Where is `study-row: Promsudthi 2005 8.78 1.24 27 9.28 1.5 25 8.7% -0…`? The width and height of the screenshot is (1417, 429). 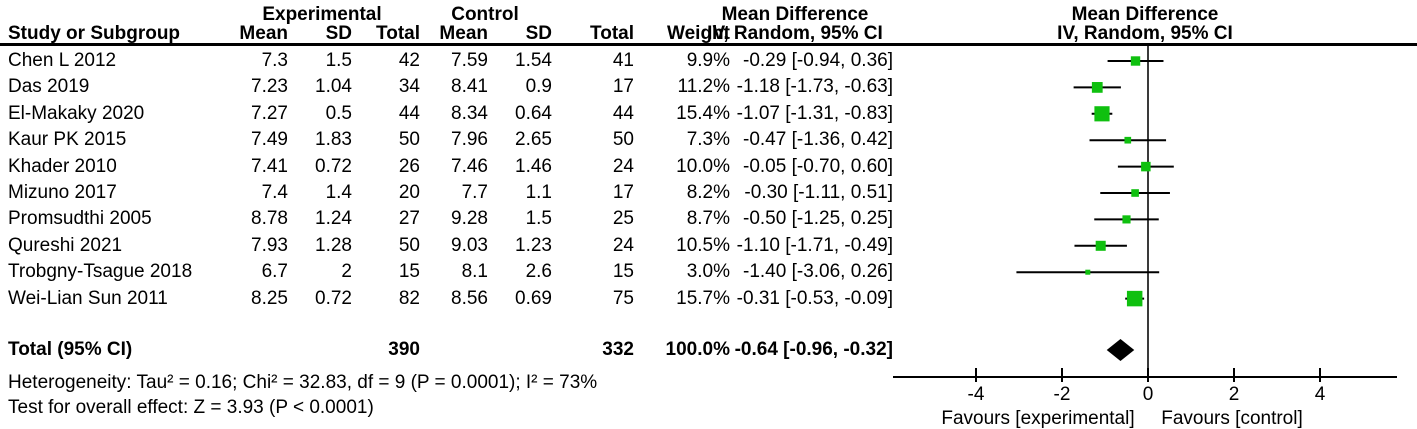
study-row: Promsudthi 2005 8.78 1.24 27 9.28 1.5 25 8.7% -0… is located at coordinates (708, 219).